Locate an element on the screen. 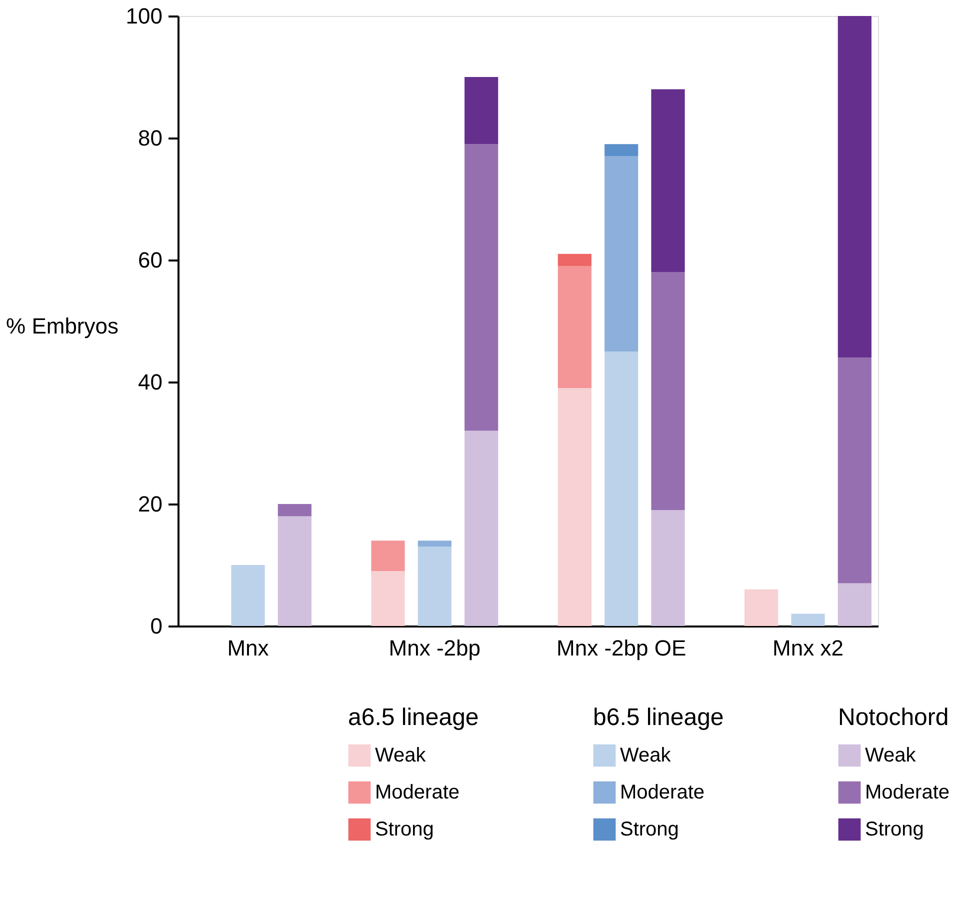 This screenshot has width=976, height=904. y-tick-label: 0 is located at coordinates (156, 626).